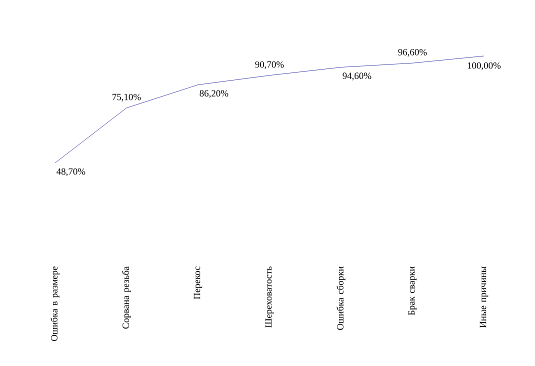 This screenshot has height=366, width=535. Describe the element at coordinates (341, 298) in the screenshot. I see `x-tick-label: Ошибка сборки` at that location.